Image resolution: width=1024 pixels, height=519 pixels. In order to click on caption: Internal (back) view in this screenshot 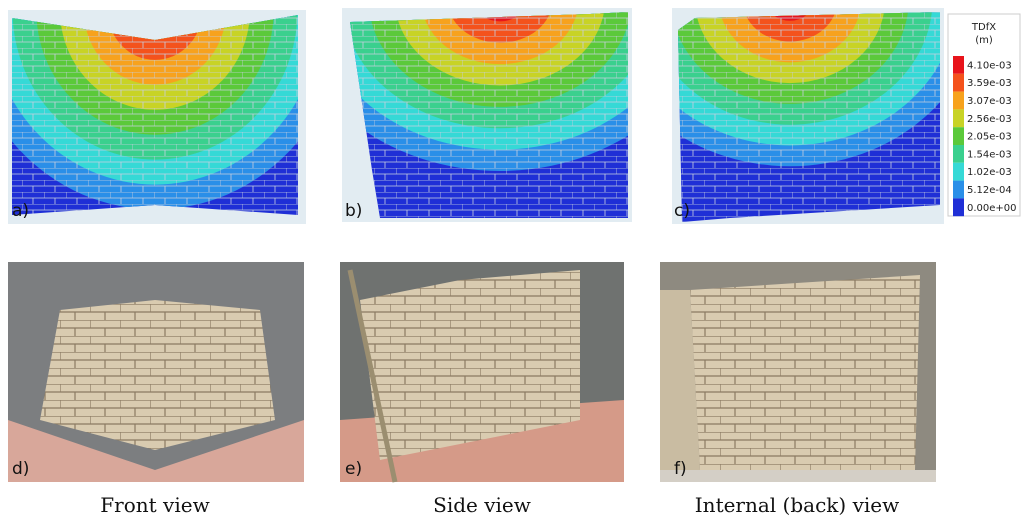, I will do `click(797, 505)`.